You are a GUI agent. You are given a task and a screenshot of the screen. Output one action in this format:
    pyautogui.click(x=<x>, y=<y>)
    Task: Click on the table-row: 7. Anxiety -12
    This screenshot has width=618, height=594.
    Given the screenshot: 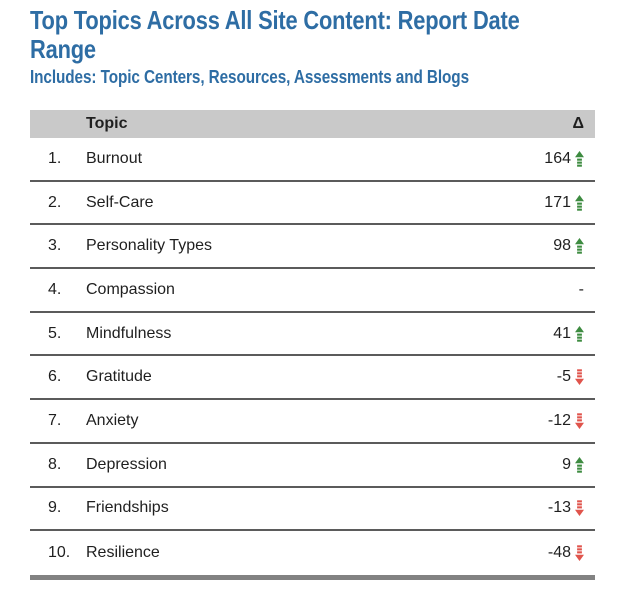 What is the action you would take?
    pyautogui.click(x=312, y=422)
    